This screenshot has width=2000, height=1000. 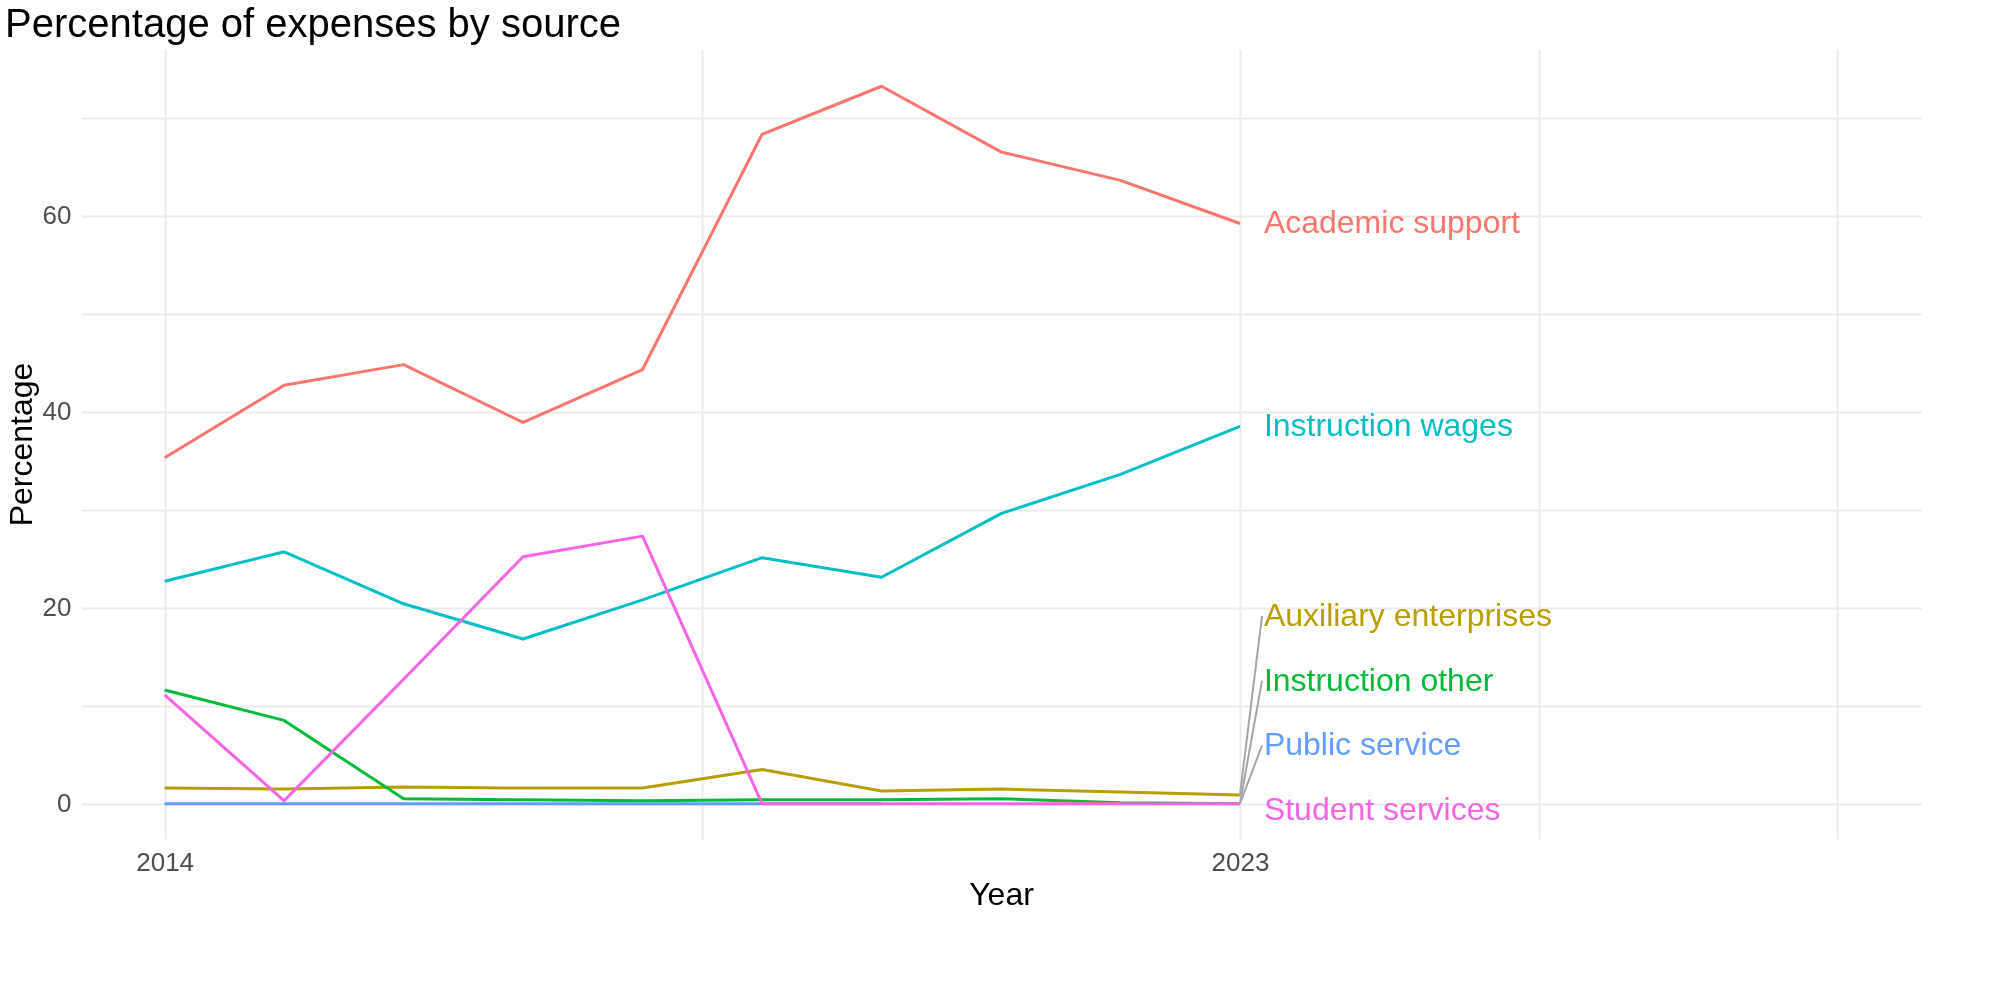 What do you see at coordinates (1362, 744) in the screenshot?
I see `text: Public service` at bounding box center [1362, 744].